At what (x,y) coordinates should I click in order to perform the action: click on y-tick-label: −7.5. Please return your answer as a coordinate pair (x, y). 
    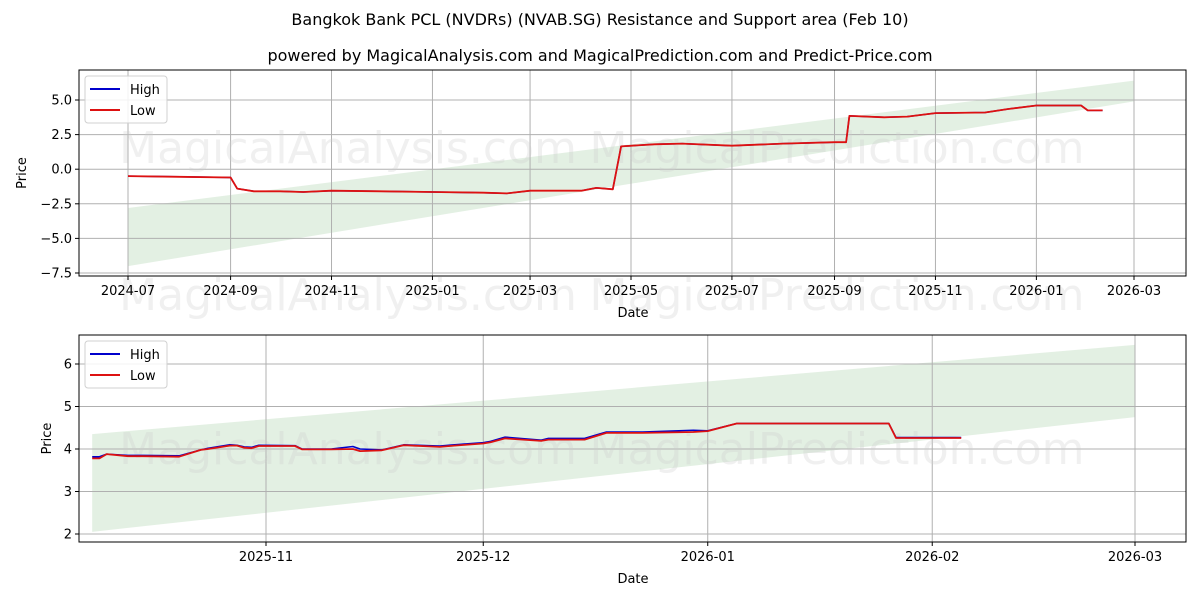
    Looking at the image, I should click on (56, 274).